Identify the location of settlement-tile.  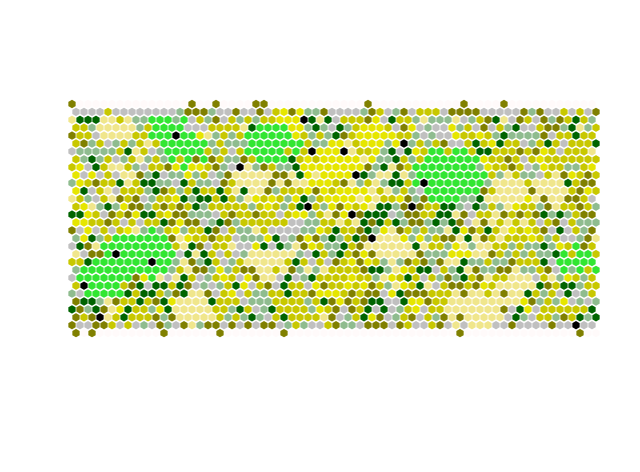
(116, 254).